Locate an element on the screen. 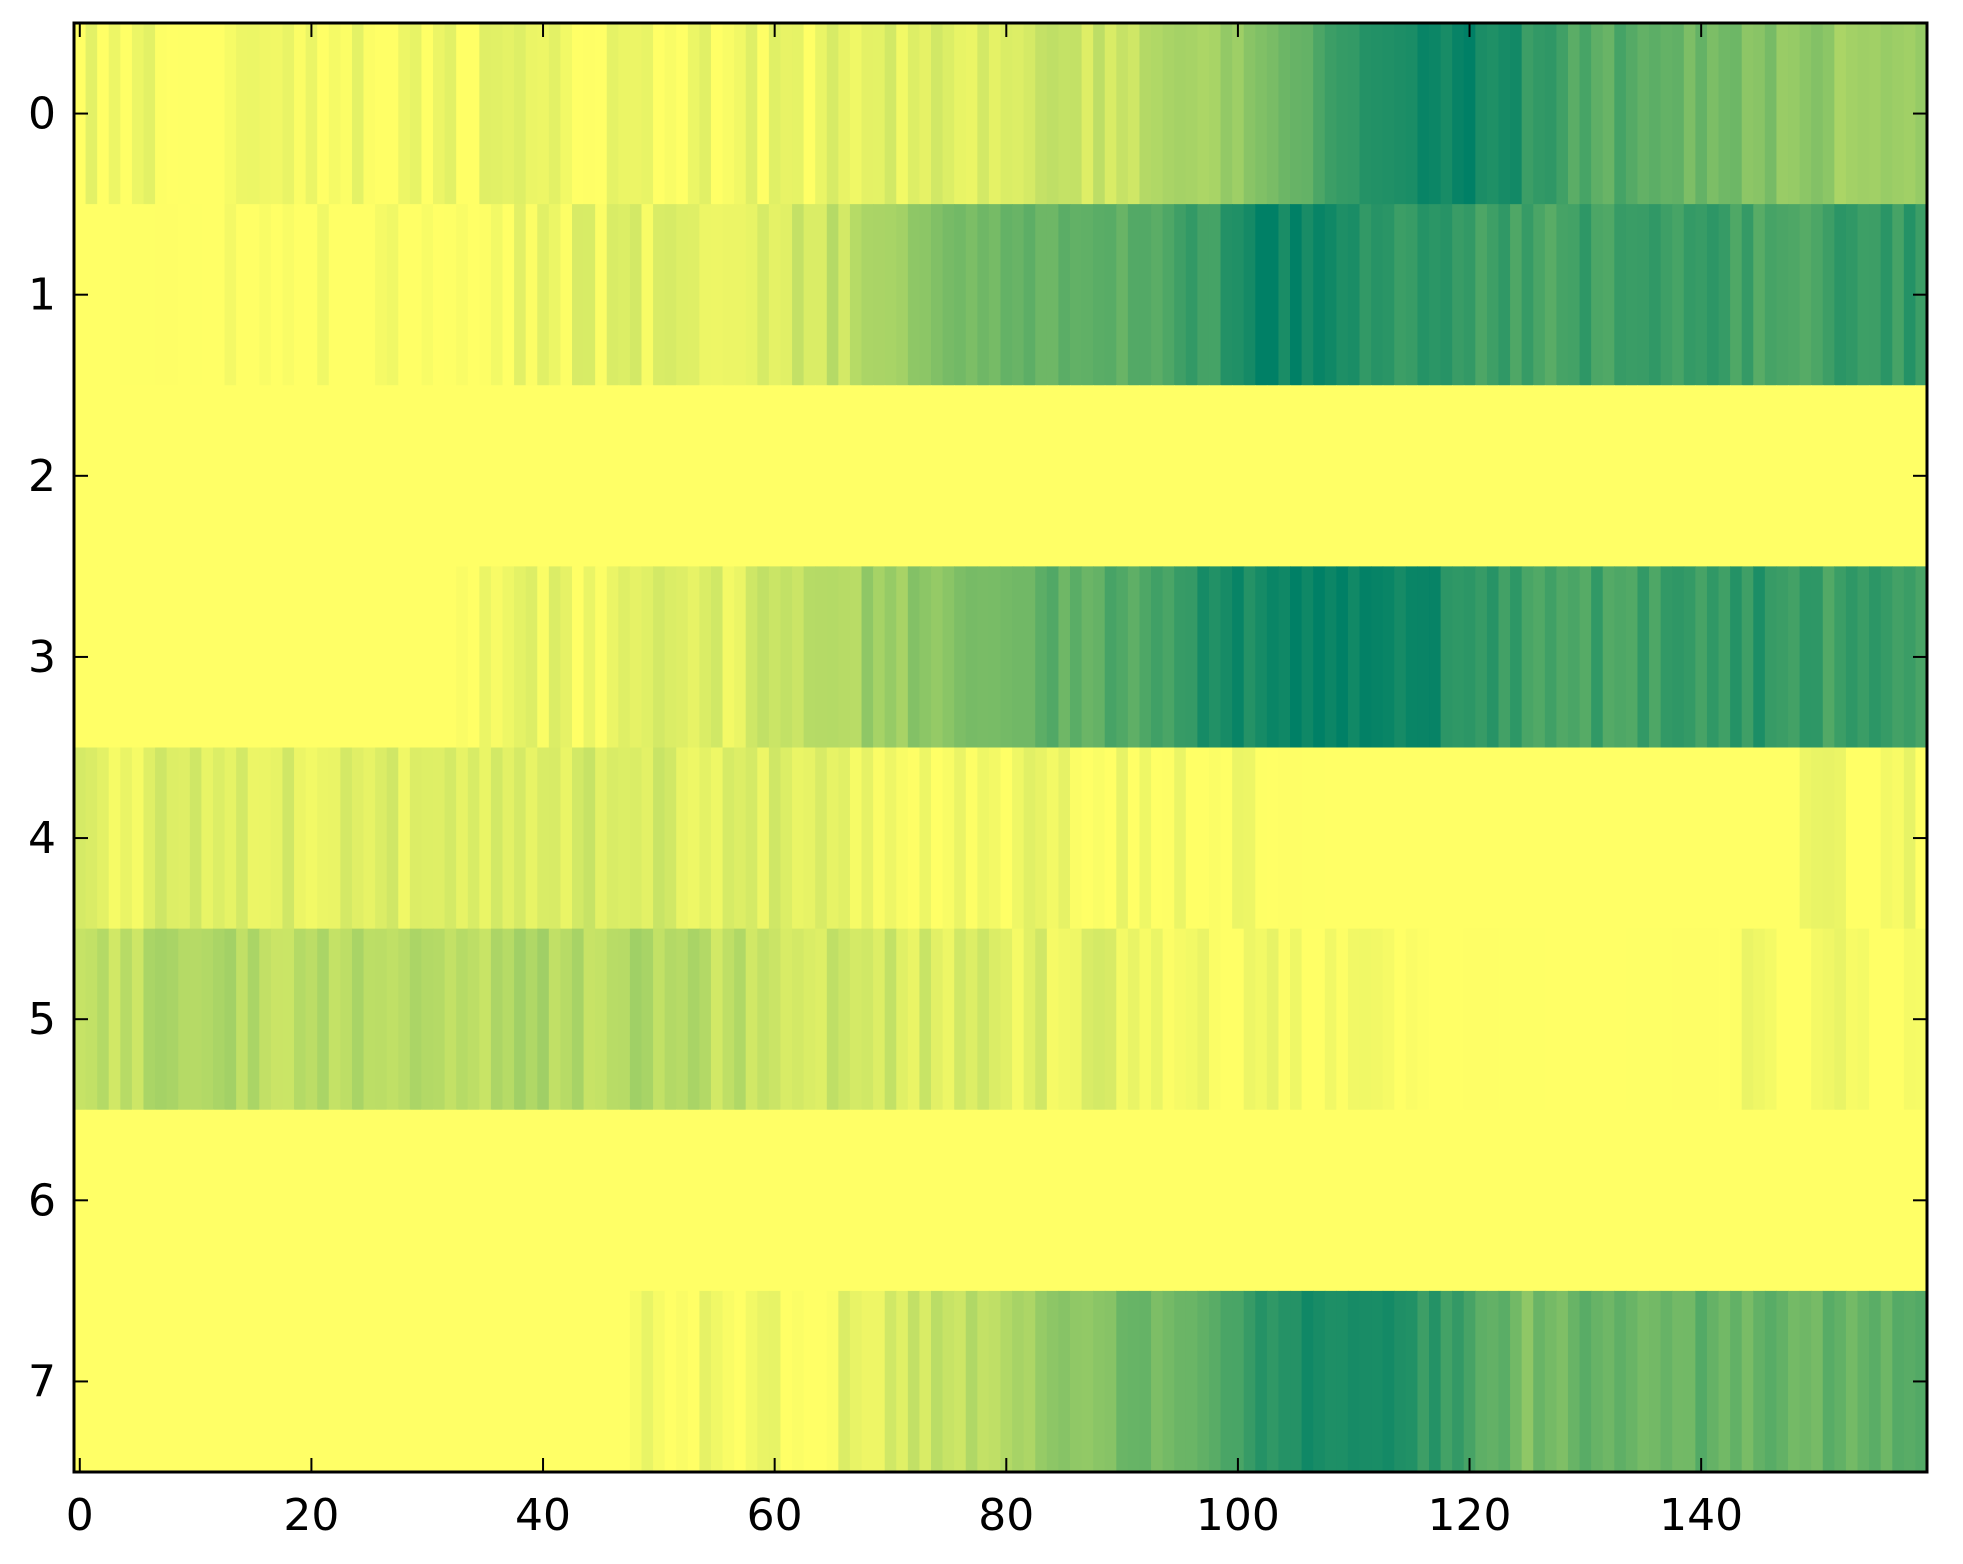 This screenshot has width=1963, height=1564. heatmap-cell-r0-c118 is located at coordinates (1446, 114).